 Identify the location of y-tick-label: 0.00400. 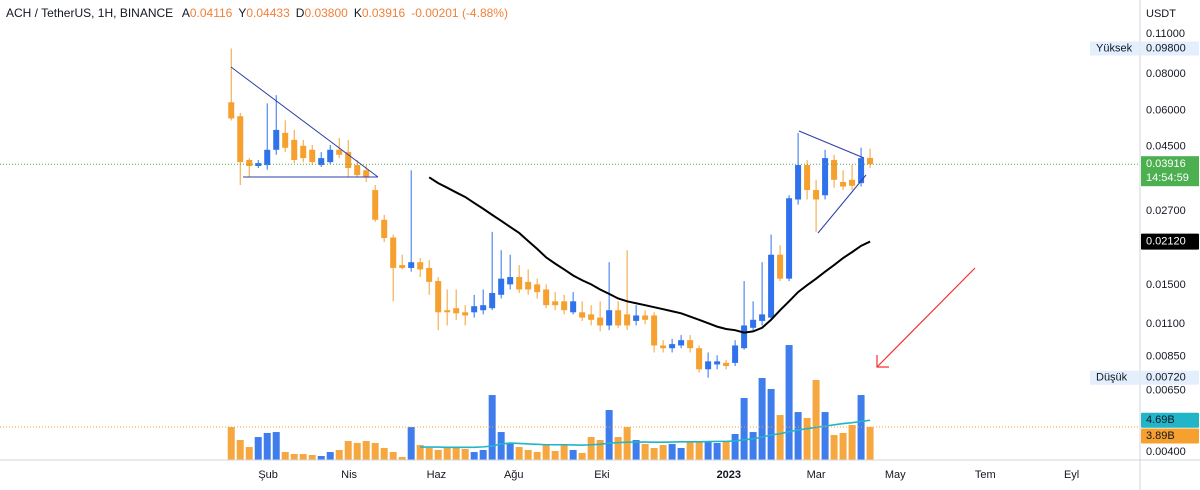
(1166, 452).